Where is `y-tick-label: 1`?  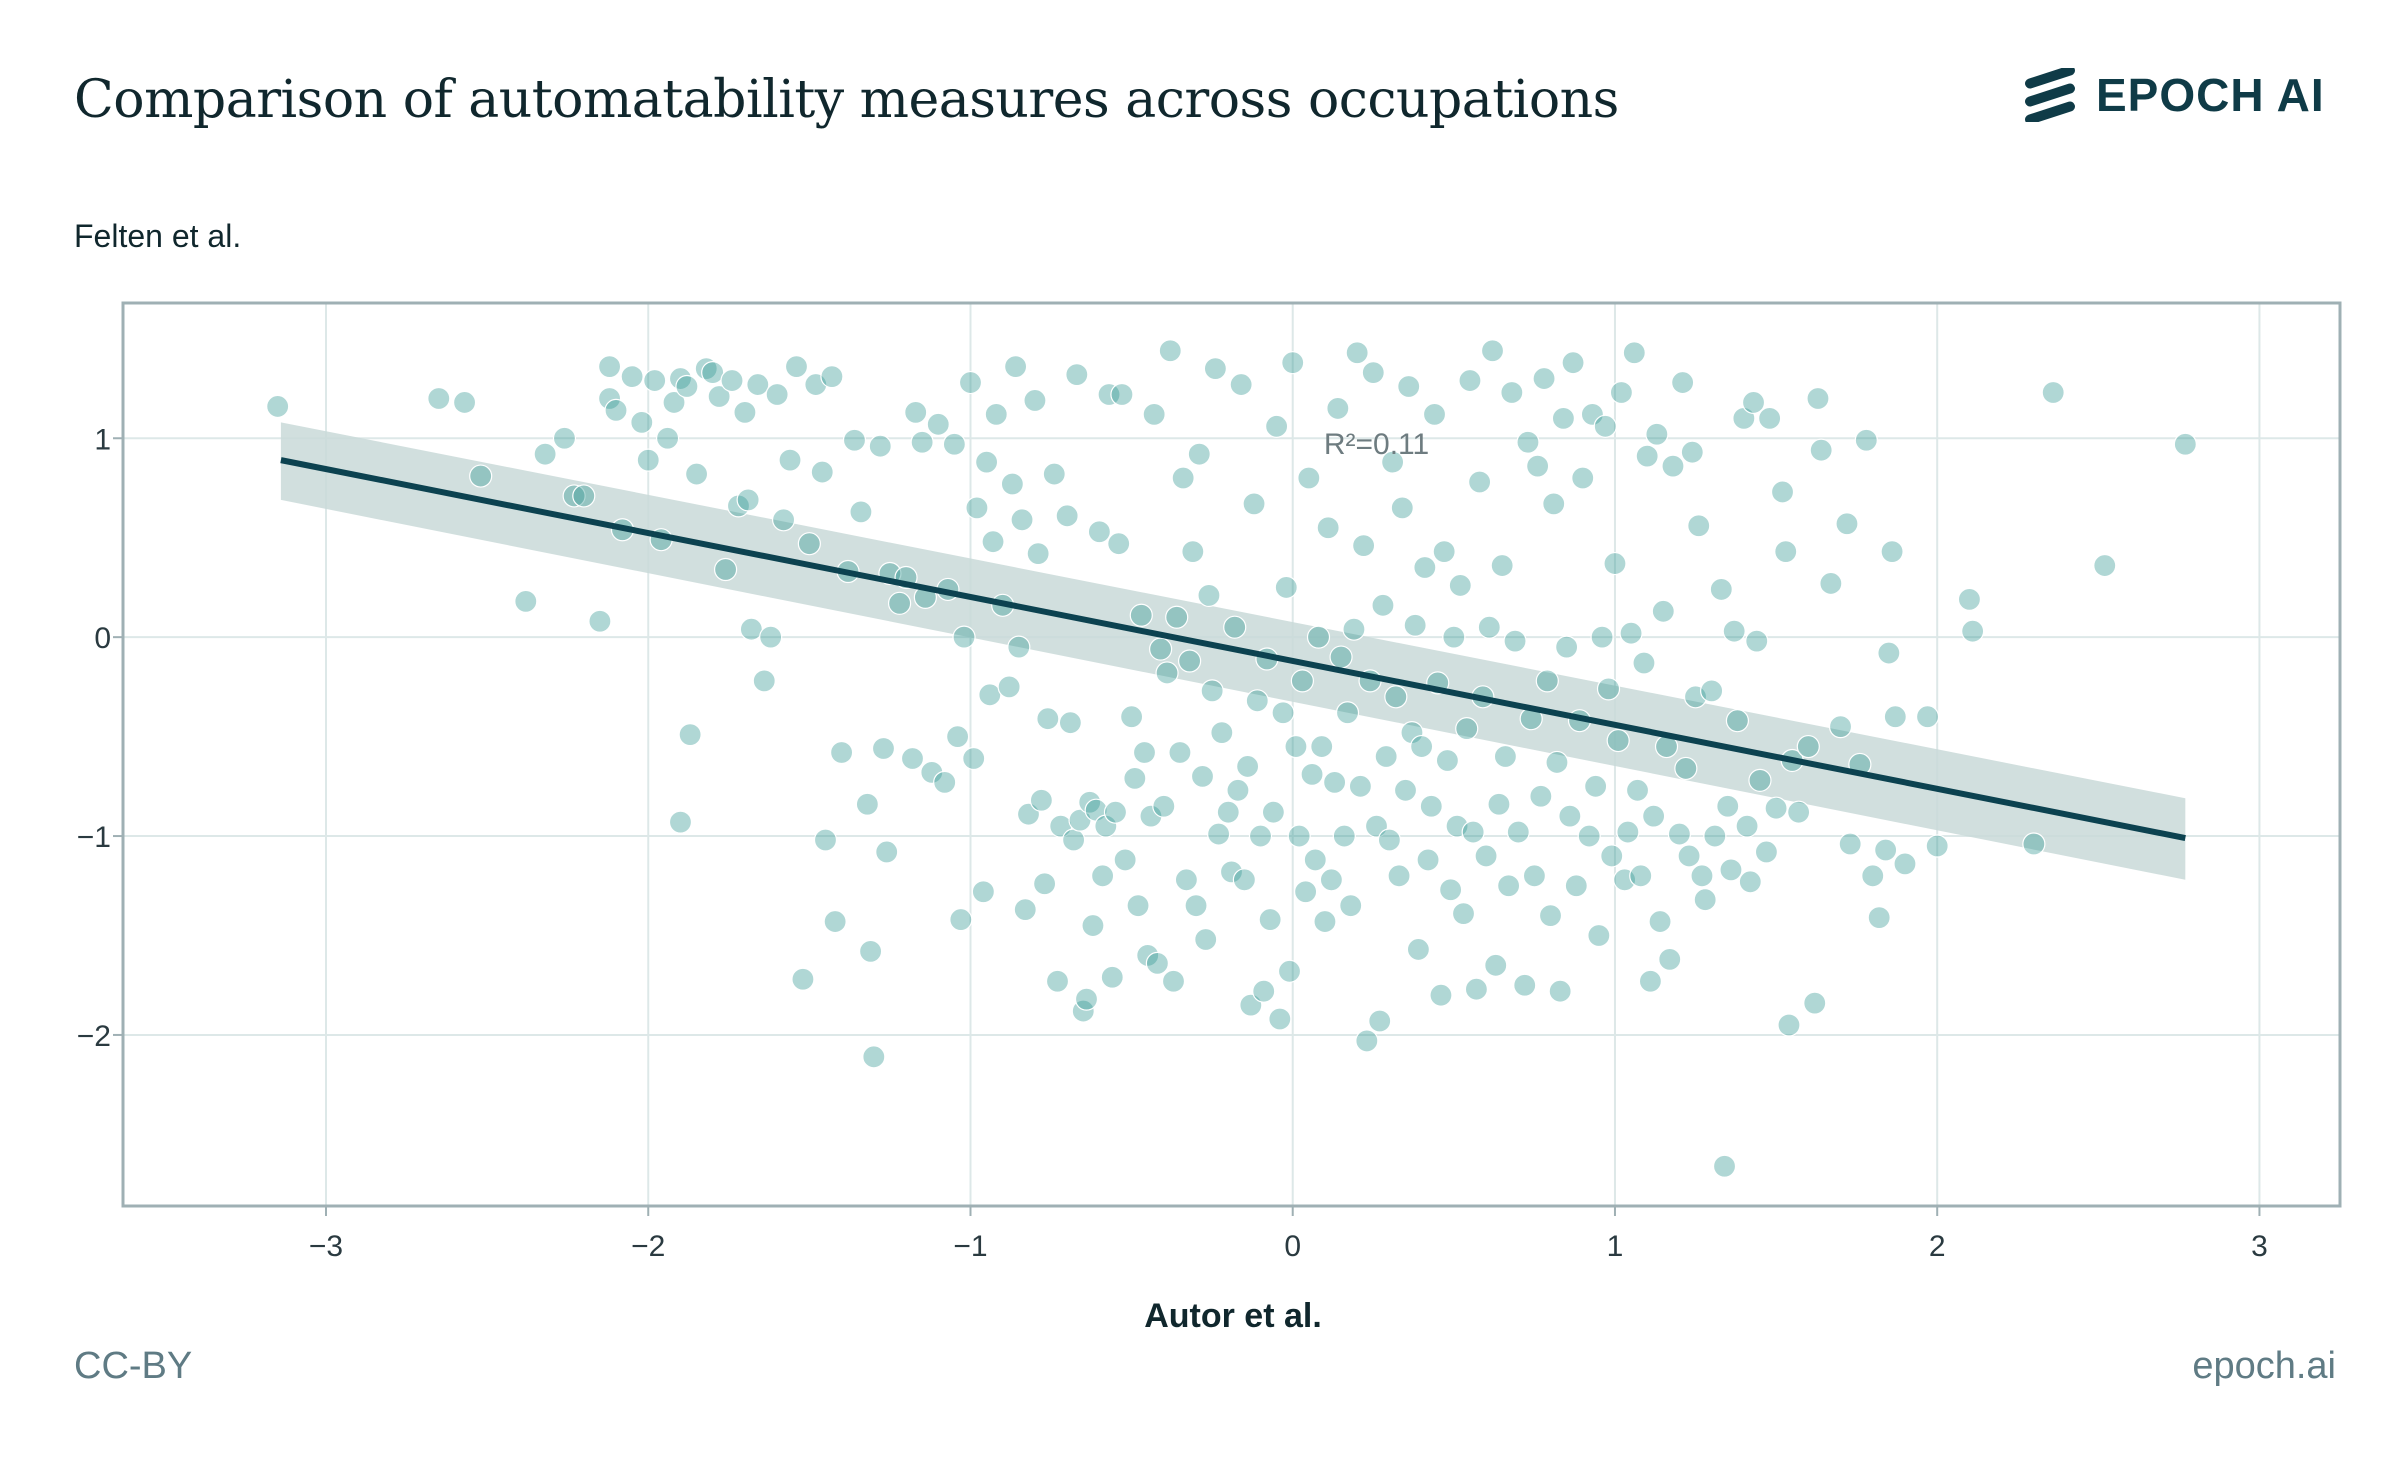
y-tick-label: 1 is located at coordinates (102, 439).